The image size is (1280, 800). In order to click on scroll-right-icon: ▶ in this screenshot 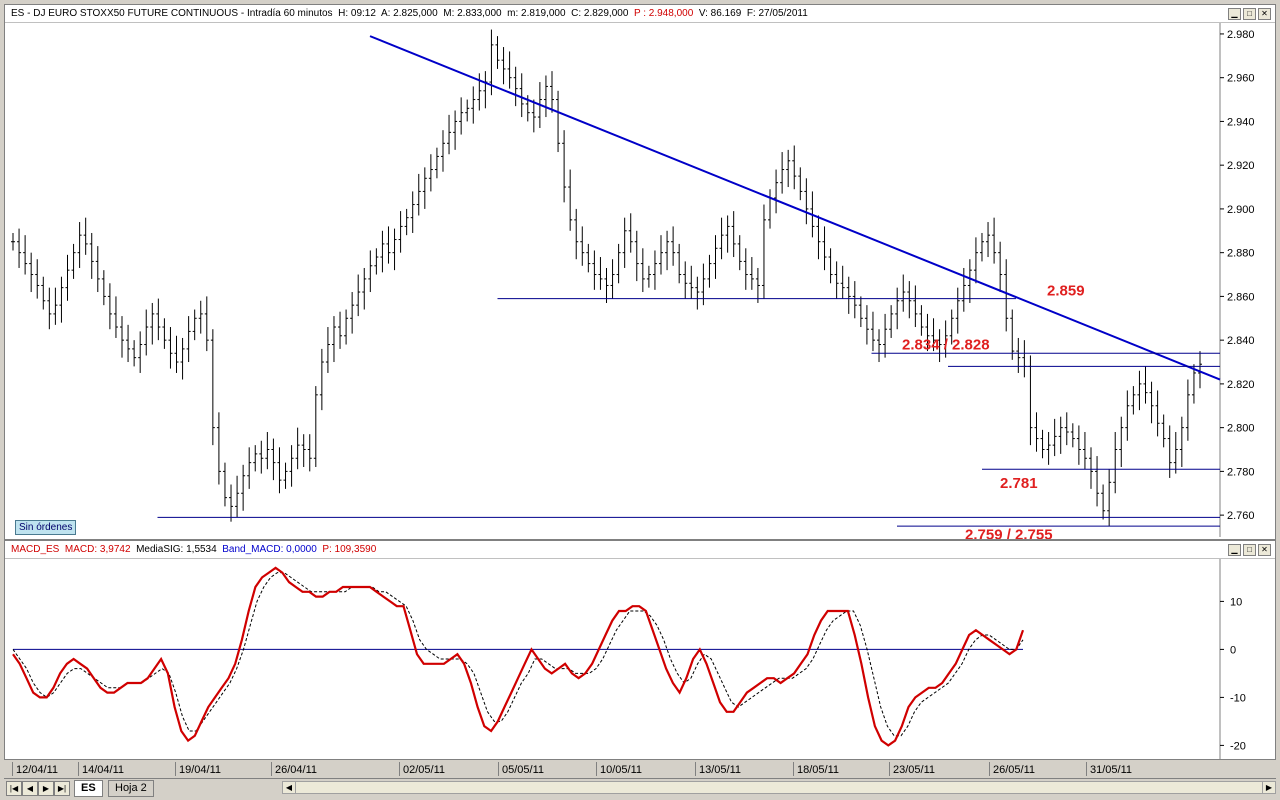, I will do `click(1268, 787)`.